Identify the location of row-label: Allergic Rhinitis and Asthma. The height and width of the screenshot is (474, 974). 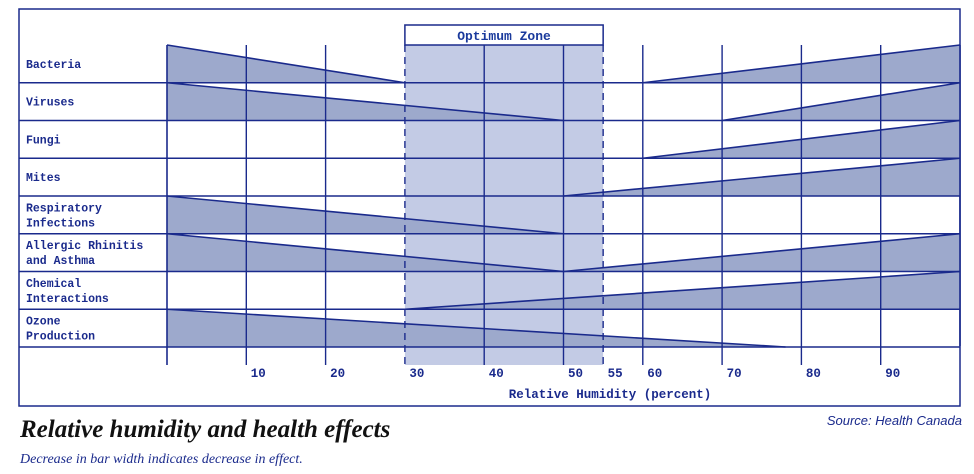
(84, 254).